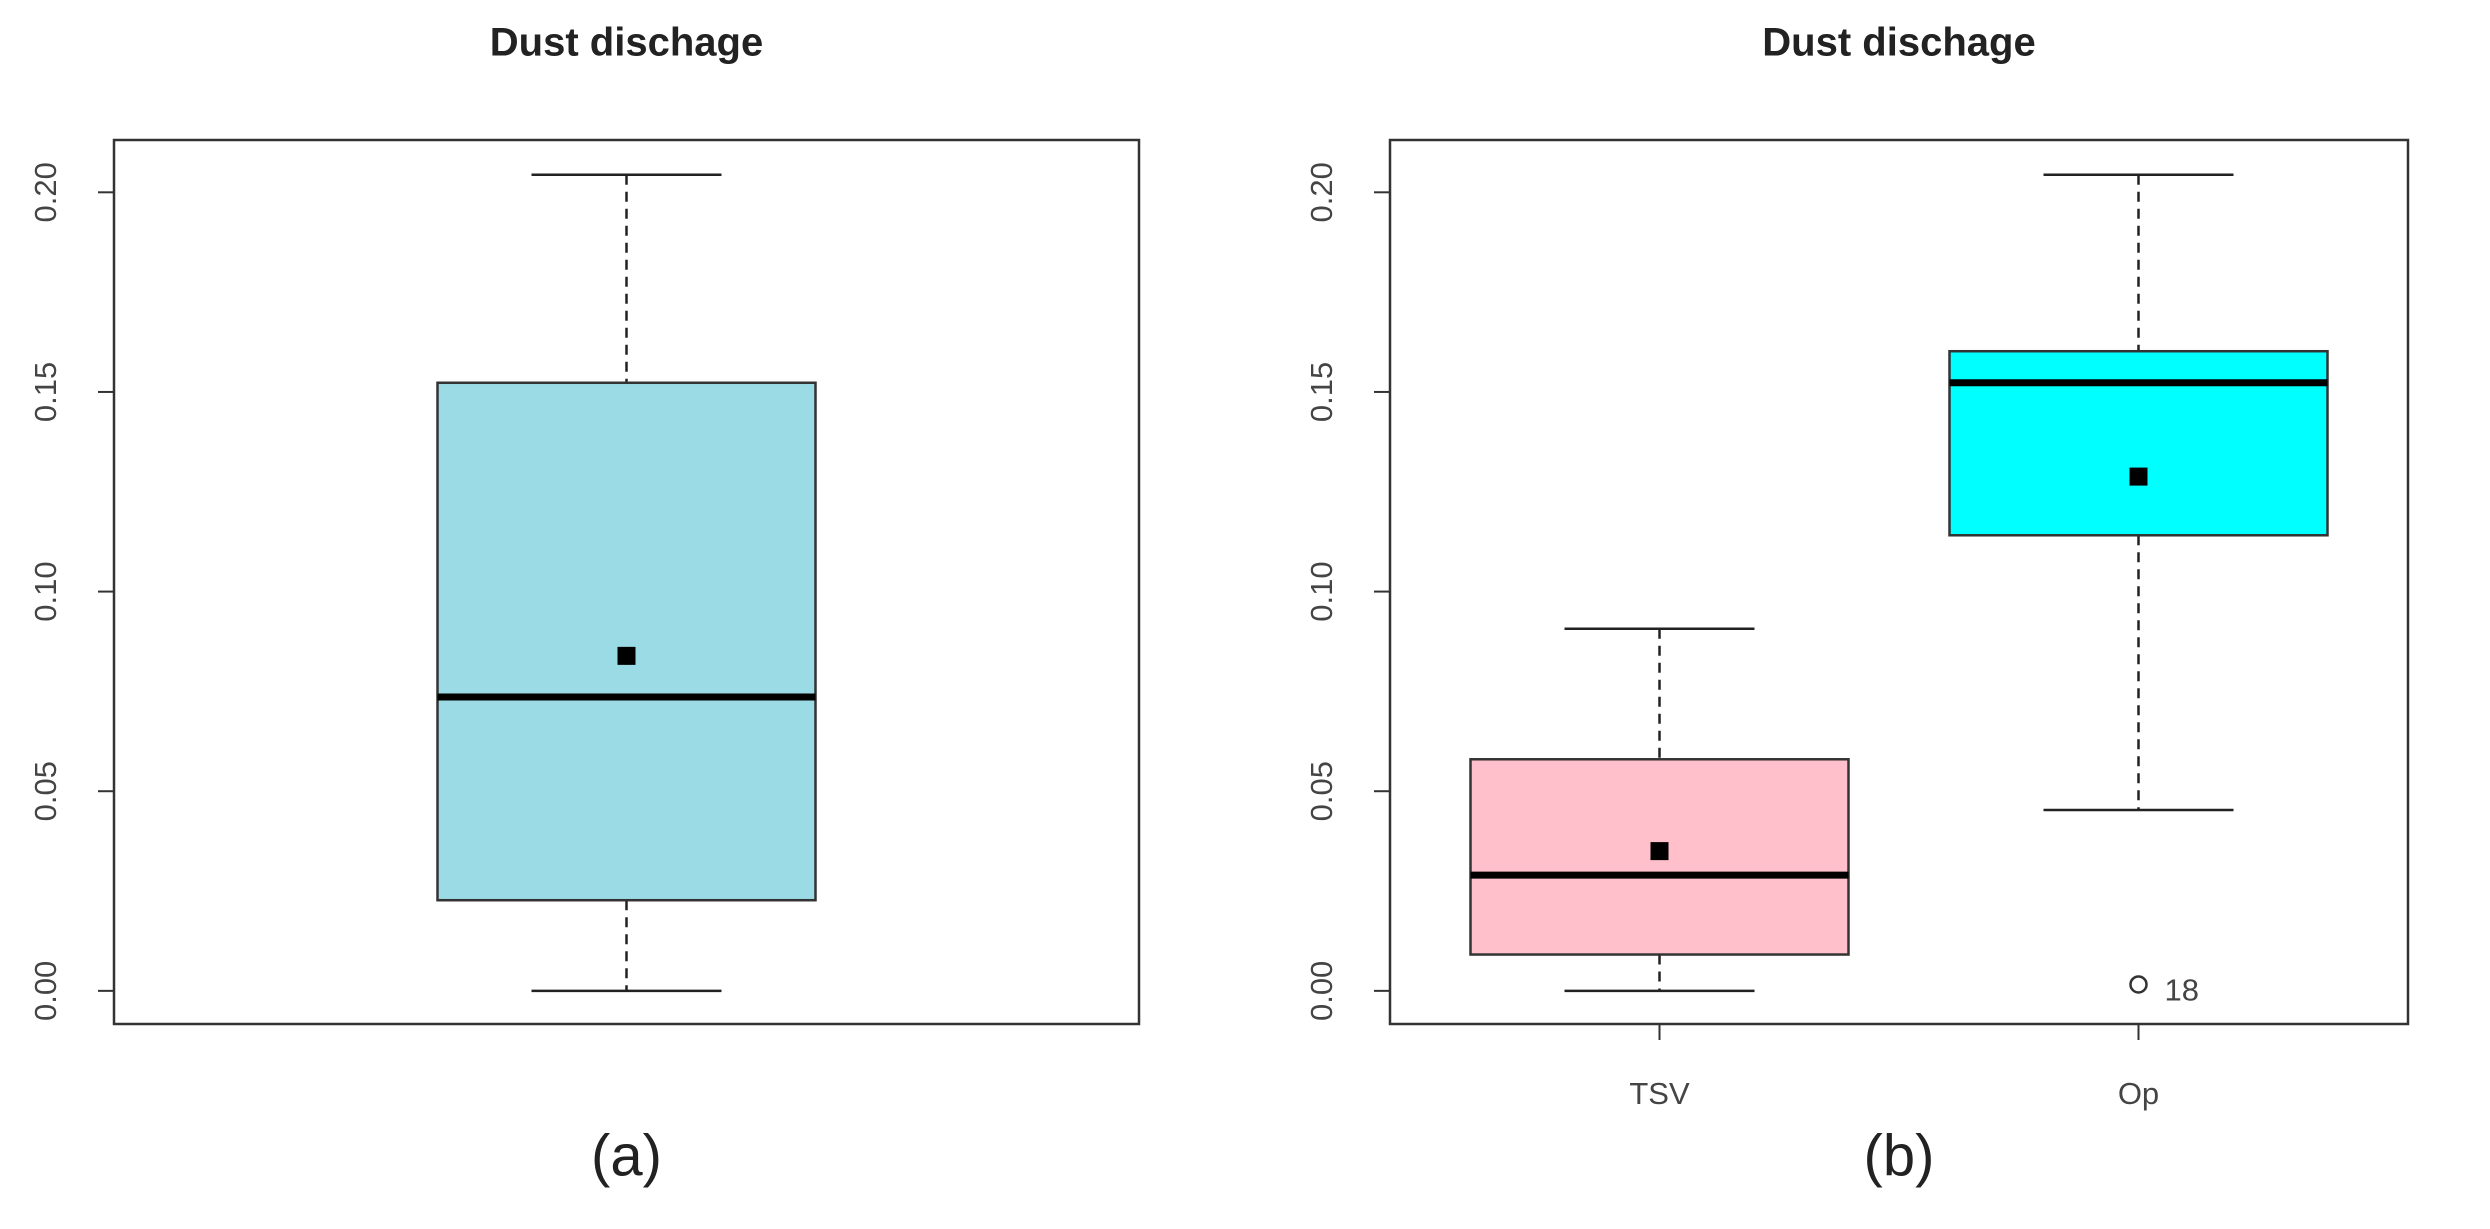  Describe the element at coordinates (2182, 990) in the screenshot. I see `outlier-label: 18` at that location.